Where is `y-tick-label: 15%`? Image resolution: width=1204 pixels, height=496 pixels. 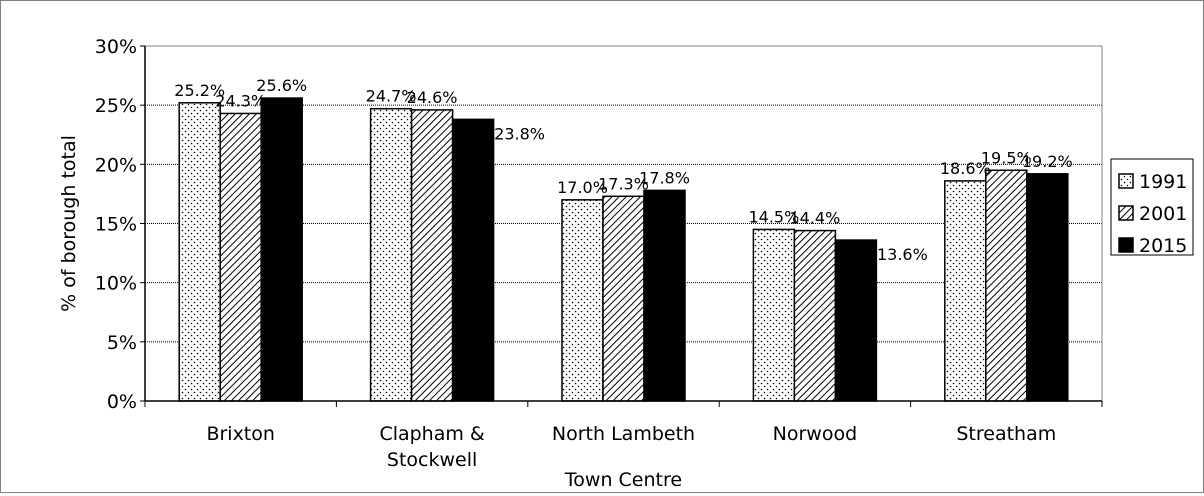 y-tick-label: 15% is located at coordinates (116, 225).